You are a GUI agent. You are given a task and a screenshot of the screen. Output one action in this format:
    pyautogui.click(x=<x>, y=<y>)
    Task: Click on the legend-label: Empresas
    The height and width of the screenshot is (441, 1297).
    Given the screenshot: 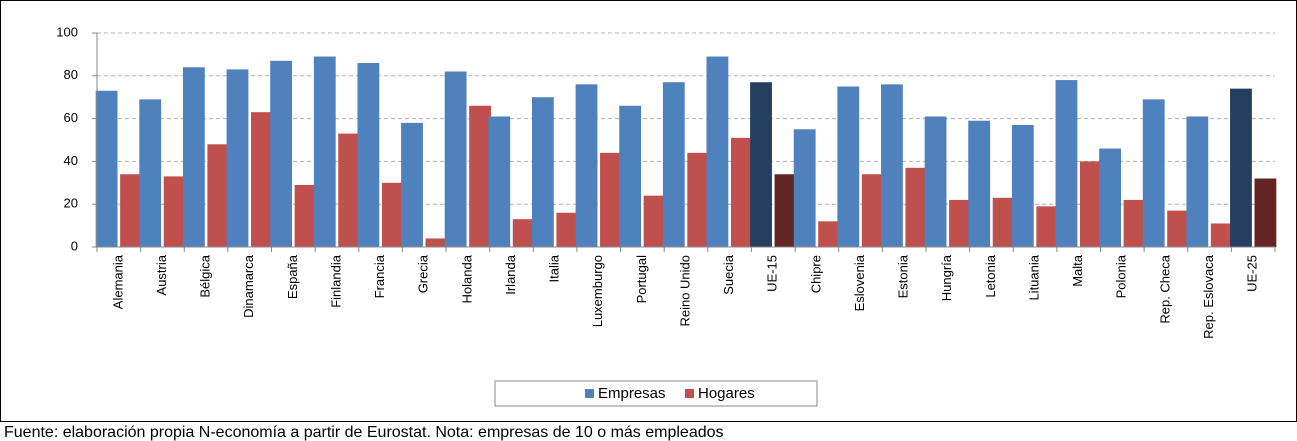 What is the action you would take?
    pyautogui.click(x=632, y=393)
    